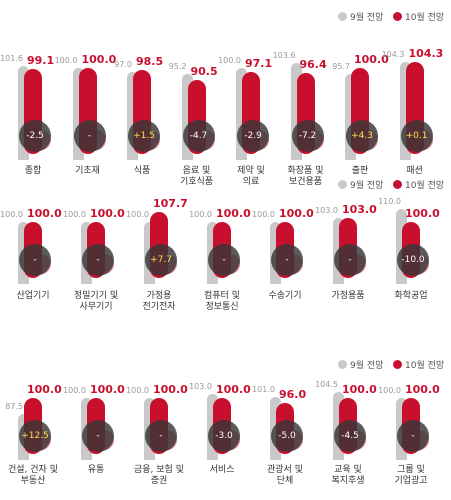 This screenshot has width=451, height=500. What do you see at coordinates (341, 66) in the screenshot?
I see `value-prev: 95.7` at bounding box center [341, 66].